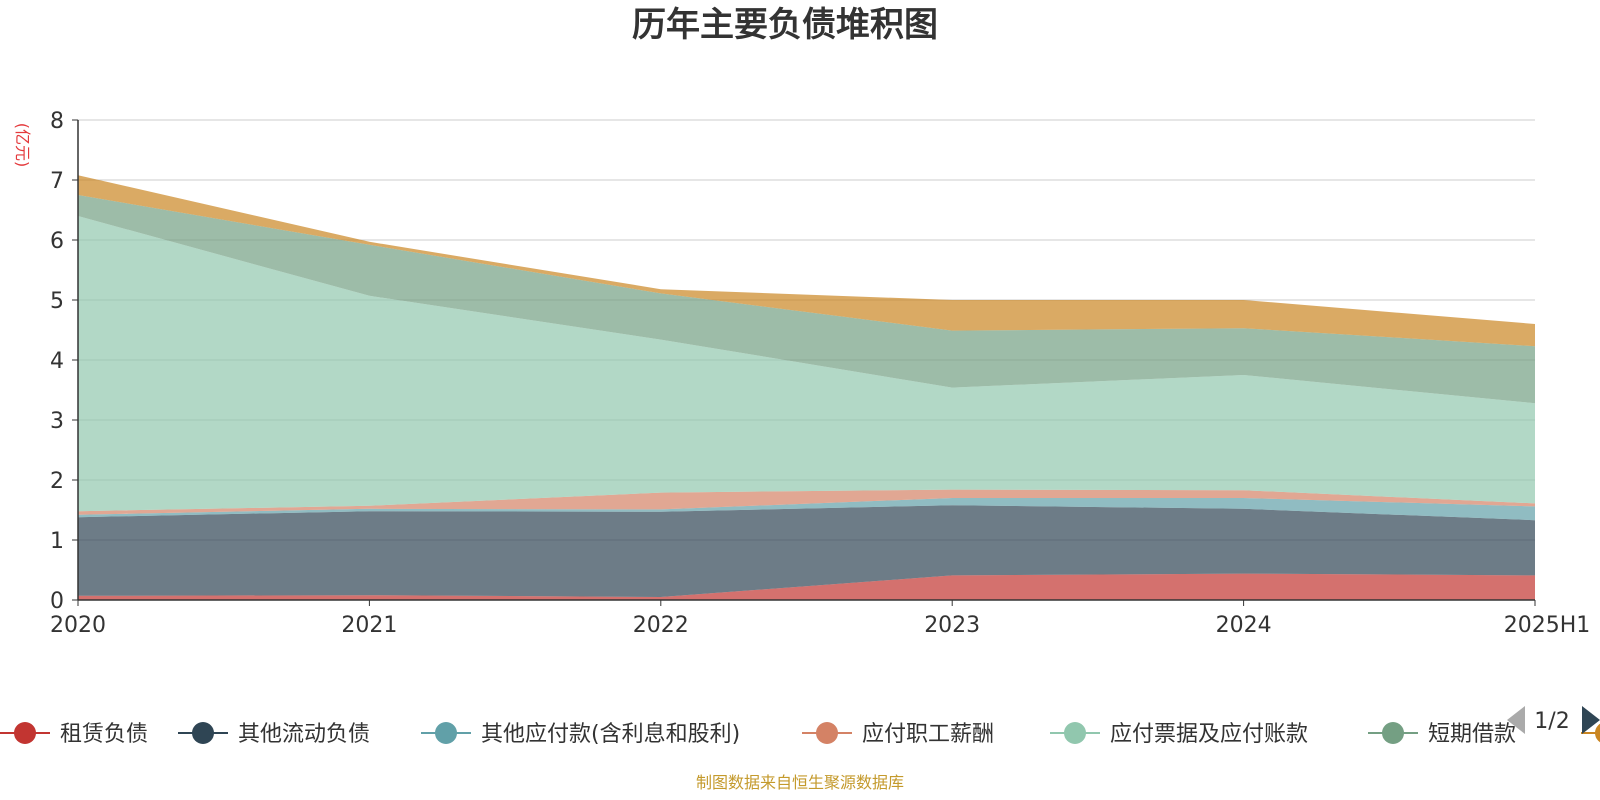 The image size is (1600, 800). I want to click on legend-label: 应付票据及应付账款, so click(1209, 734).